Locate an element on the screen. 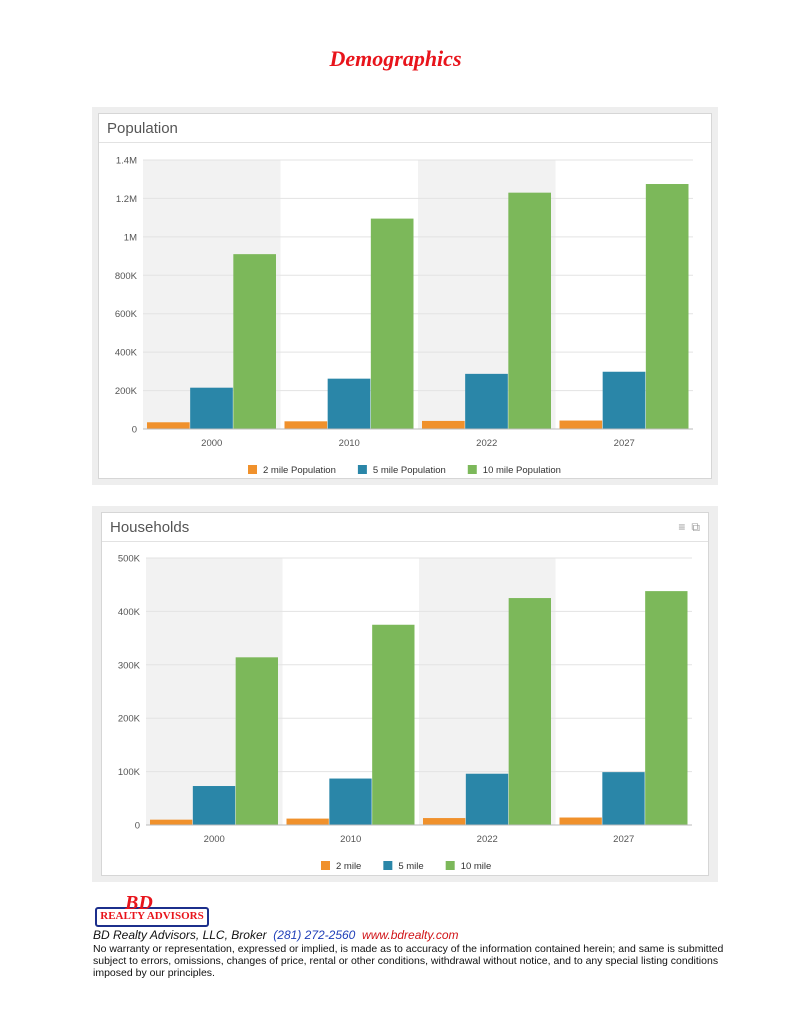 The width and height of the screenshot is (791, 1024). logo-box: REALTY ADVISORS is located at coordinates (152, 917).